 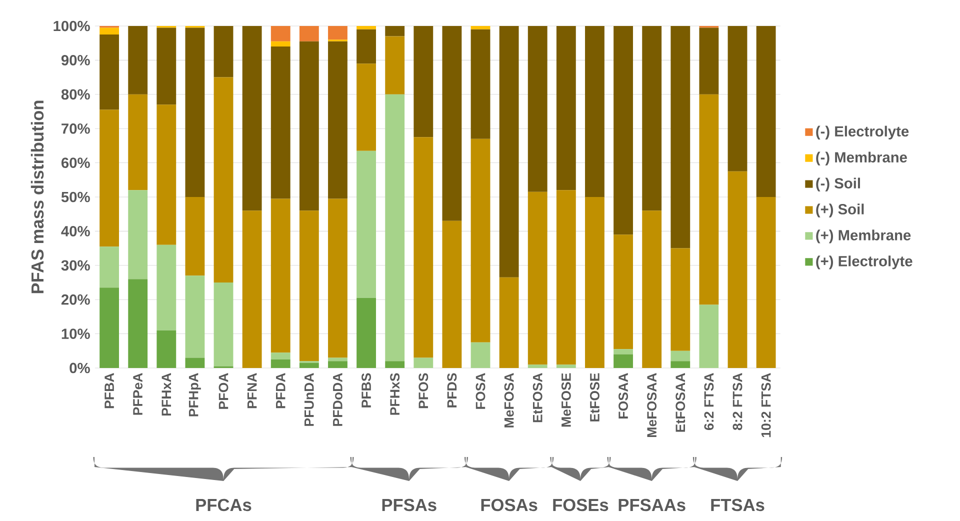 I want to click on x-tick-label: PFDoDA, so click(x=337, y=399).